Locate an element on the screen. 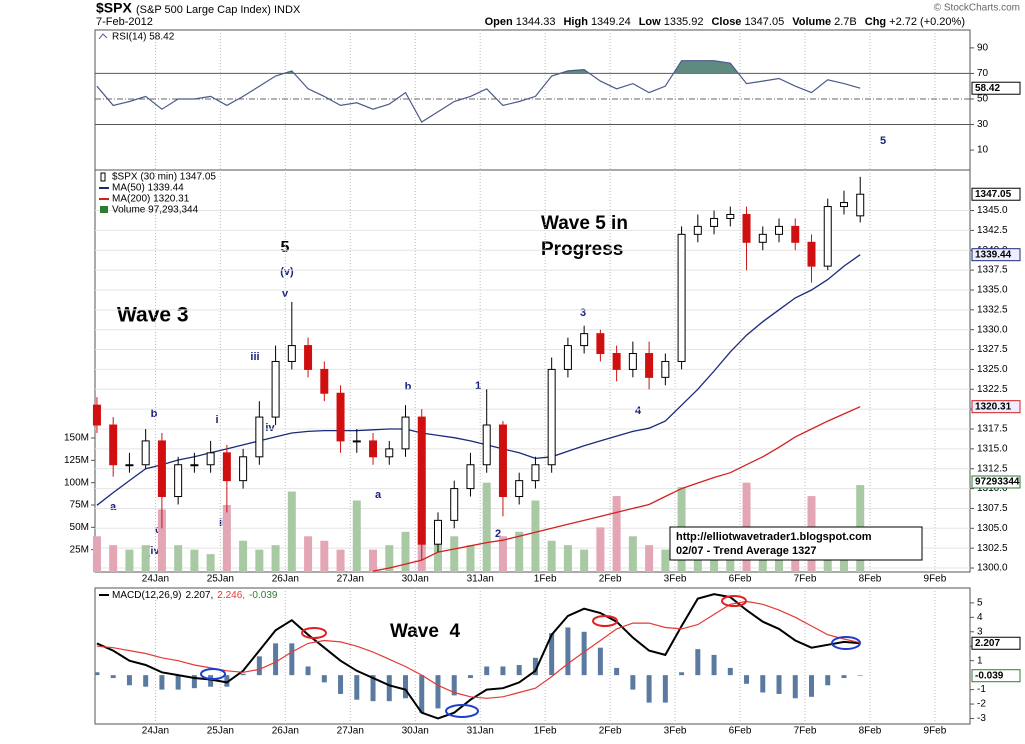 This screenshot has width=1025, height=744. y2-tick-label: 150M is located at coordinates (76, 438).